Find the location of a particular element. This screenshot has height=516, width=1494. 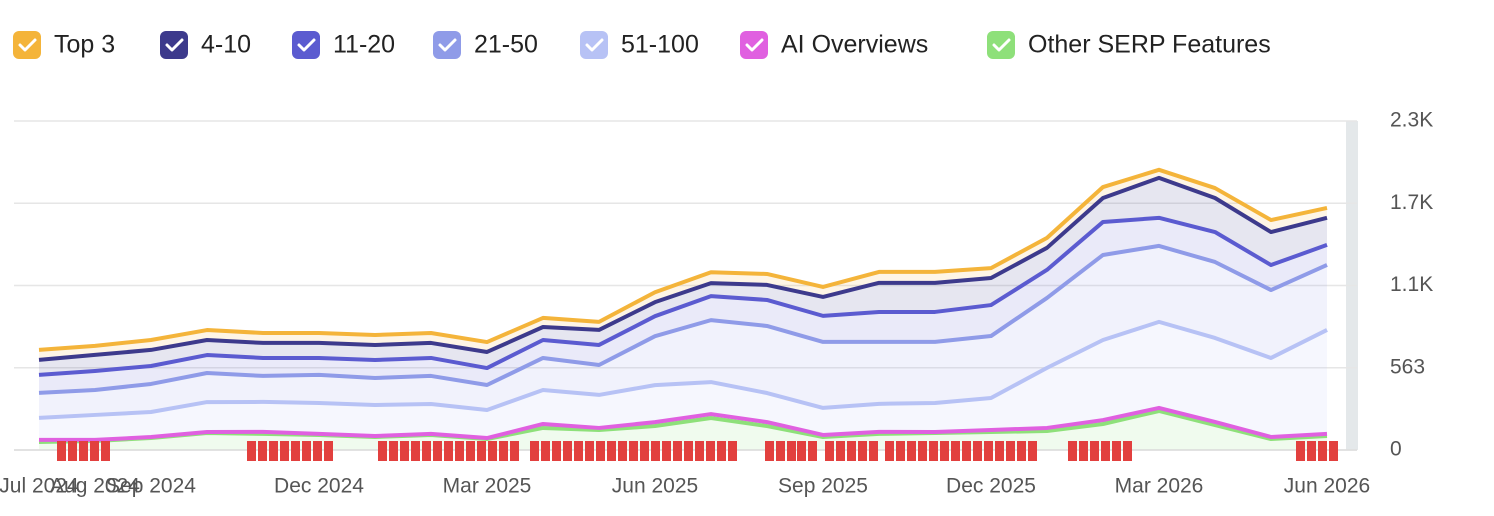

legend-item: AI Overviews is located at coordinates (834, 45).